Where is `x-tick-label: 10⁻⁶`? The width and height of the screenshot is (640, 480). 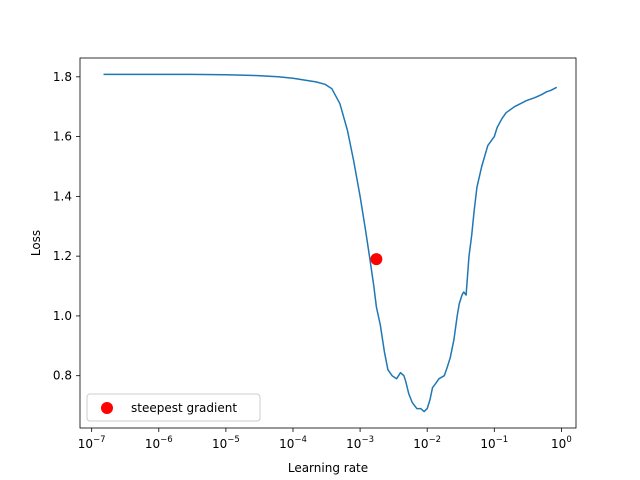
x-tick-label: 10⁻⁶ is located at coordinates (159, 443).